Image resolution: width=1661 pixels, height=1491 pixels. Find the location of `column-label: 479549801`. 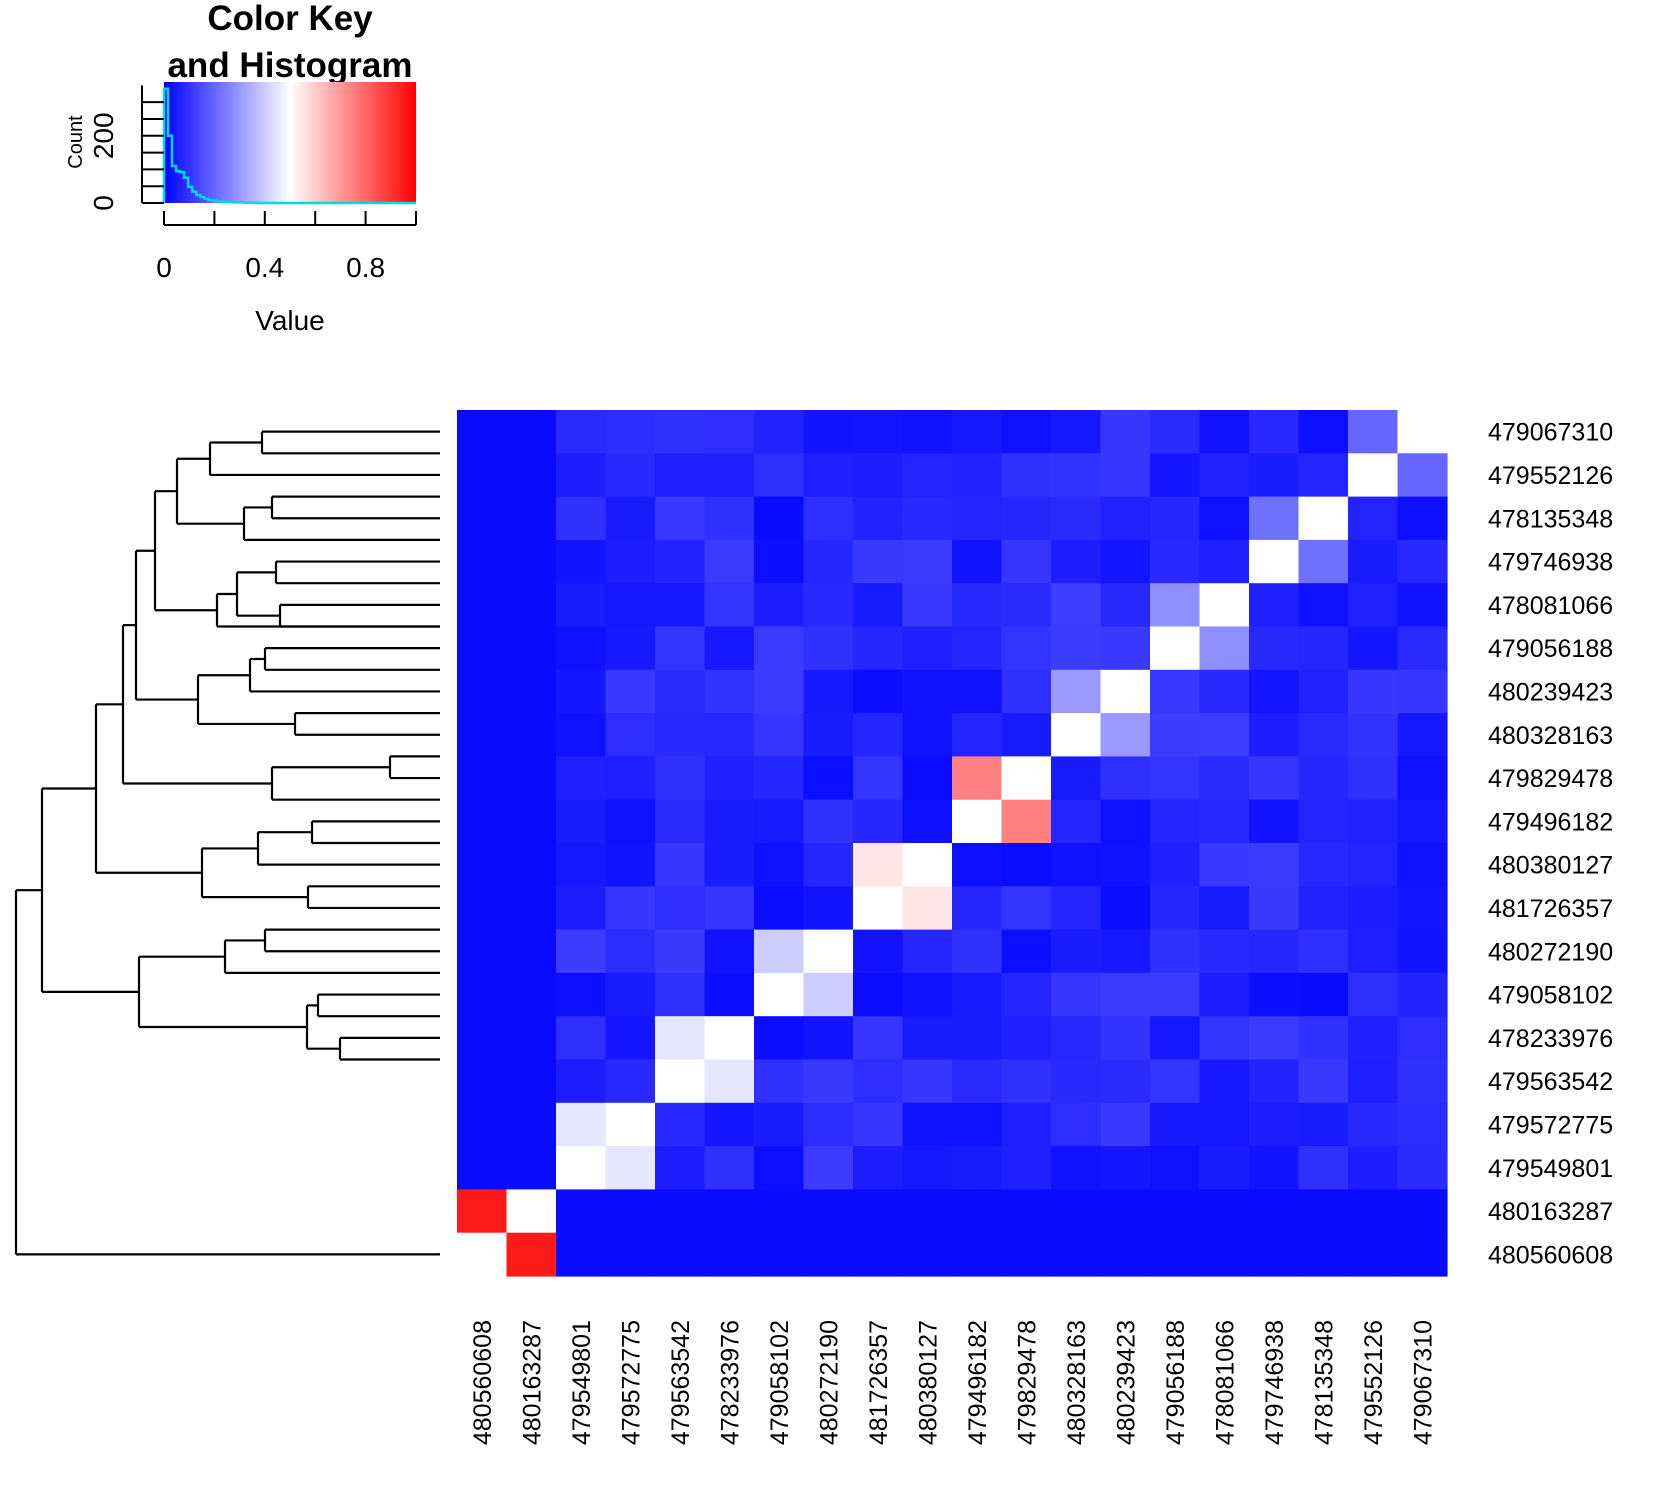

column-label: 479549801 is located at coordinates (582, 1382).